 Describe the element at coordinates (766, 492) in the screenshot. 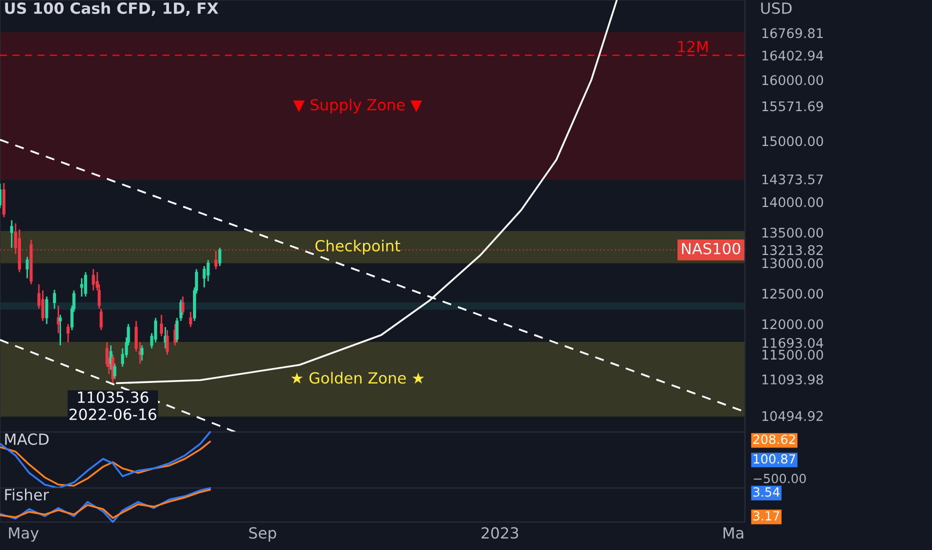

I see `text: 3.54` at that location.